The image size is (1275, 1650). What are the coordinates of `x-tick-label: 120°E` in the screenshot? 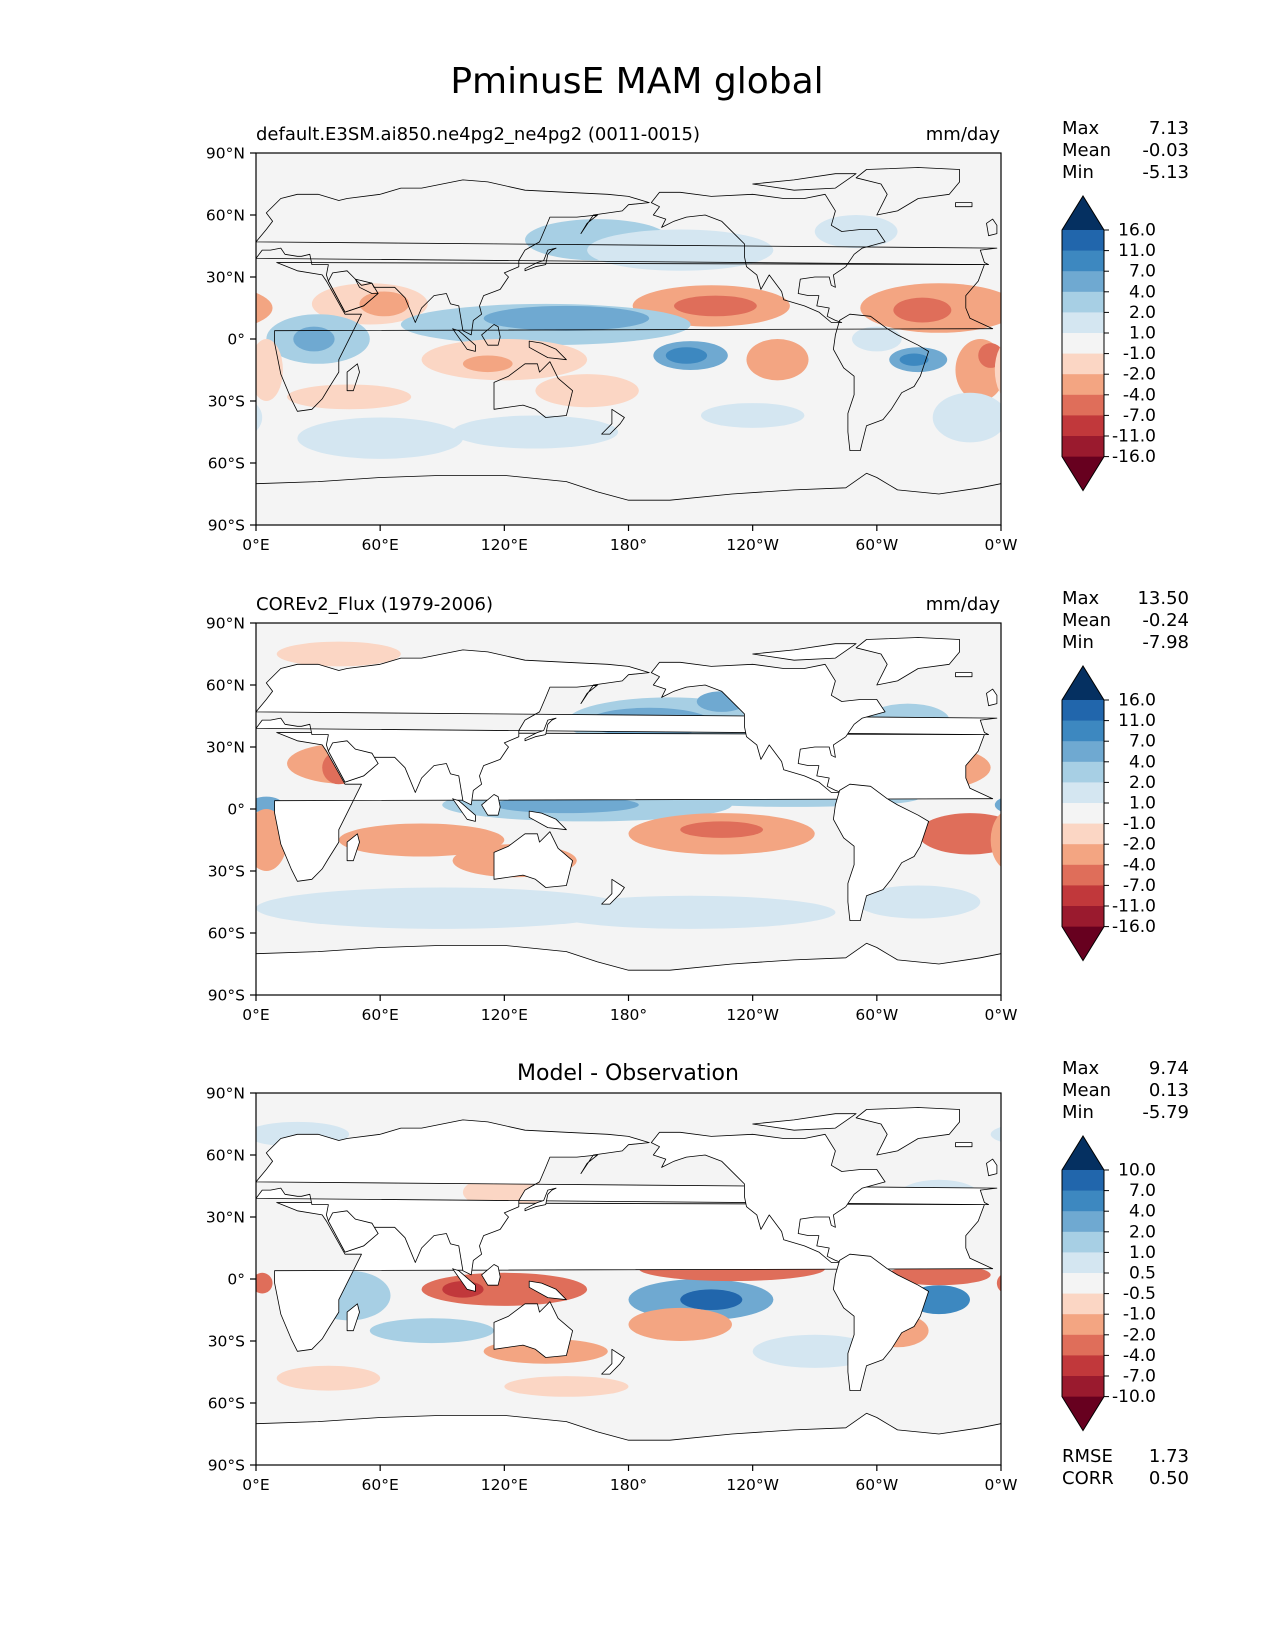 It's located at (504, 545).